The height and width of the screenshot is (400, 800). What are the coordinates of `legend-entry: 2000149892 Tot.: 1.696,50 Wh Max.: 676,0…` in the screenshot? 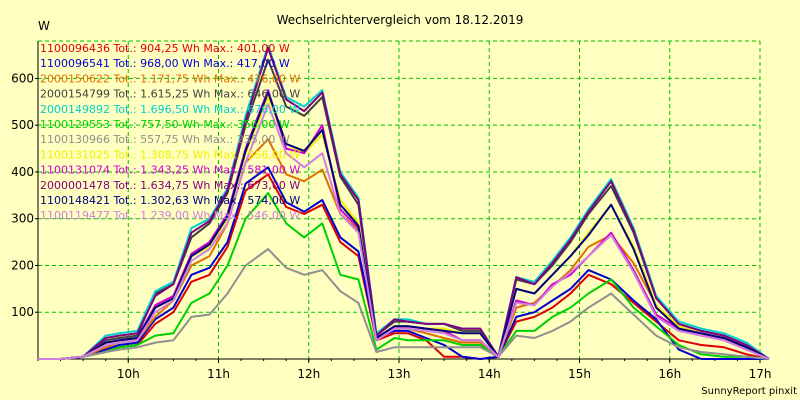 It's located at (170, 109).